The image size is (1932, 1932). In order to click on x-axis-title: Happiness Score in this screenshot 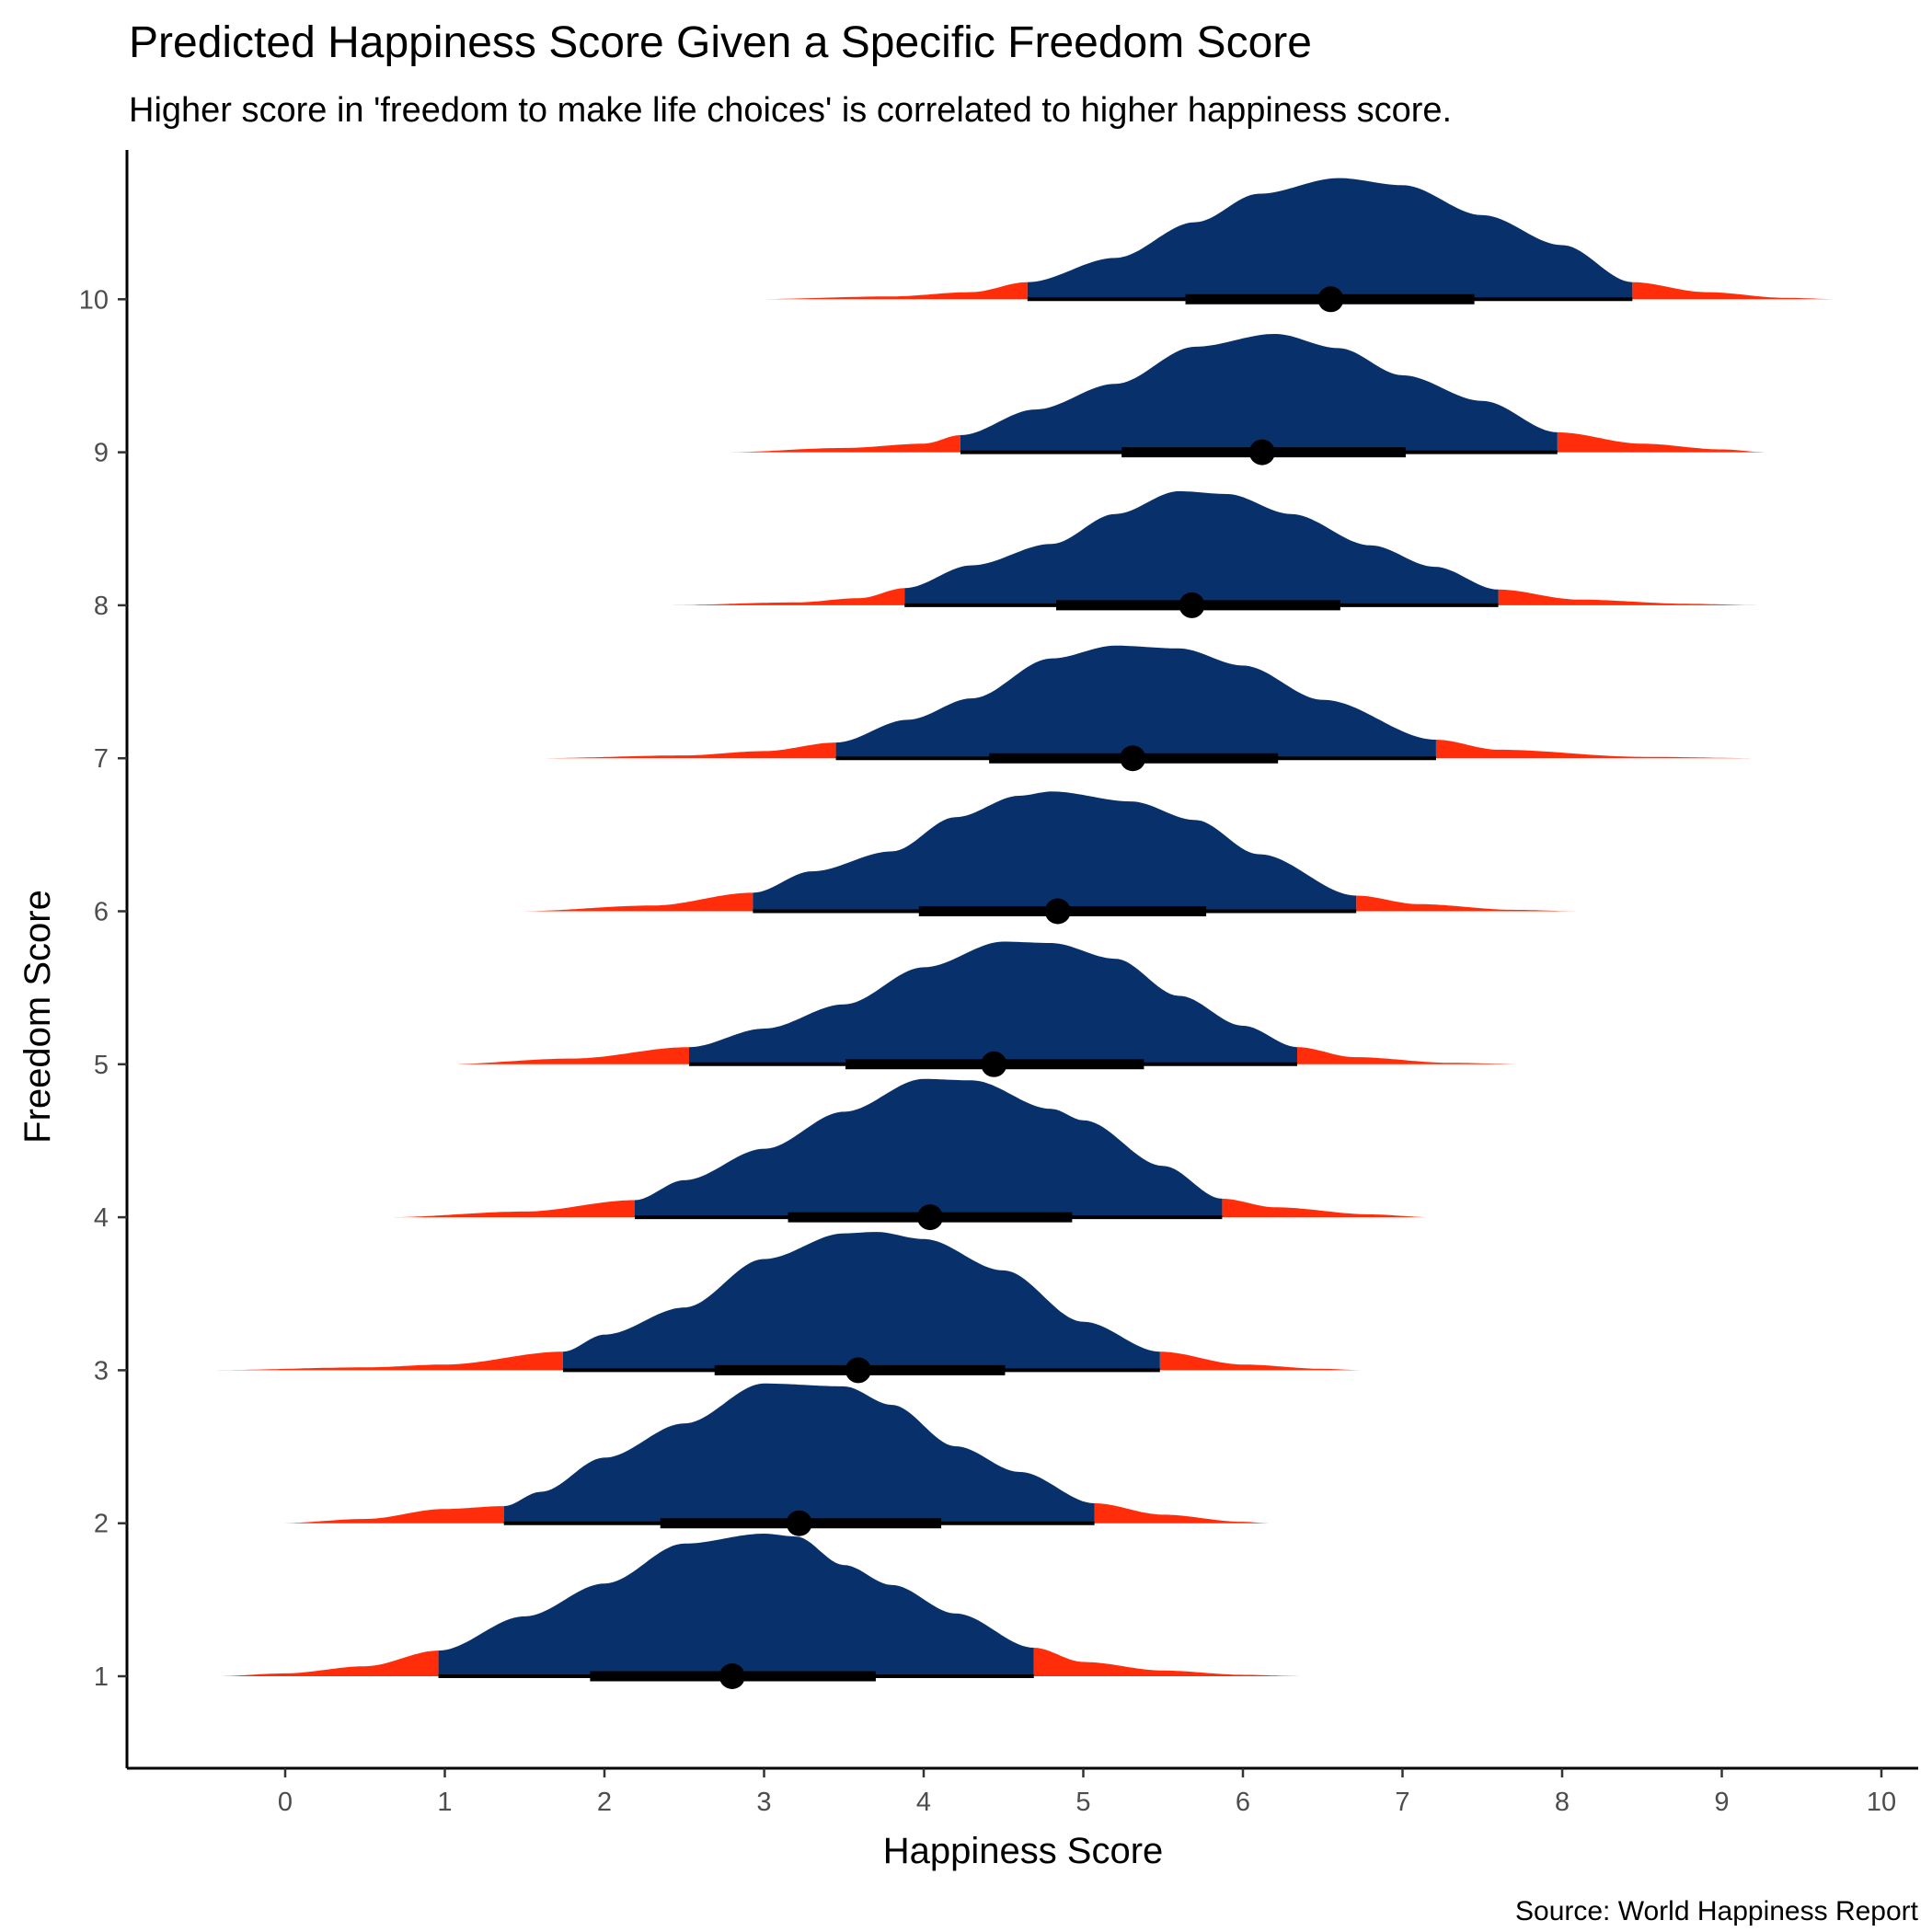, I will do `click(1023, 1851)`.